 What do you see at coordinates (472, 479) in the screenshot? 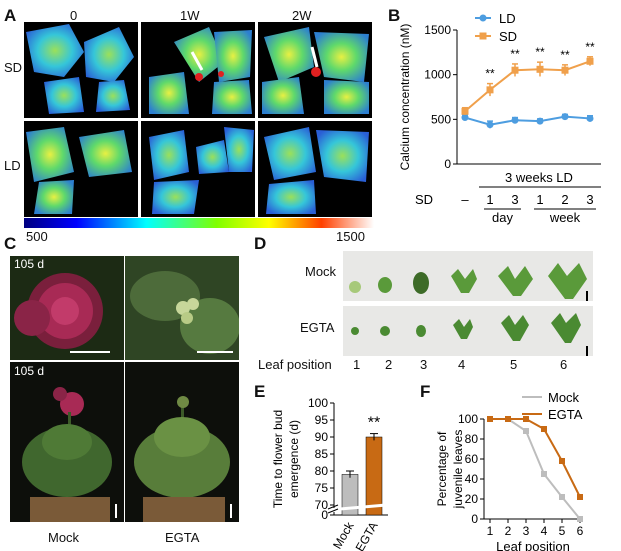
I see `y-tick-label: 40` at bounding box center [472, 479].